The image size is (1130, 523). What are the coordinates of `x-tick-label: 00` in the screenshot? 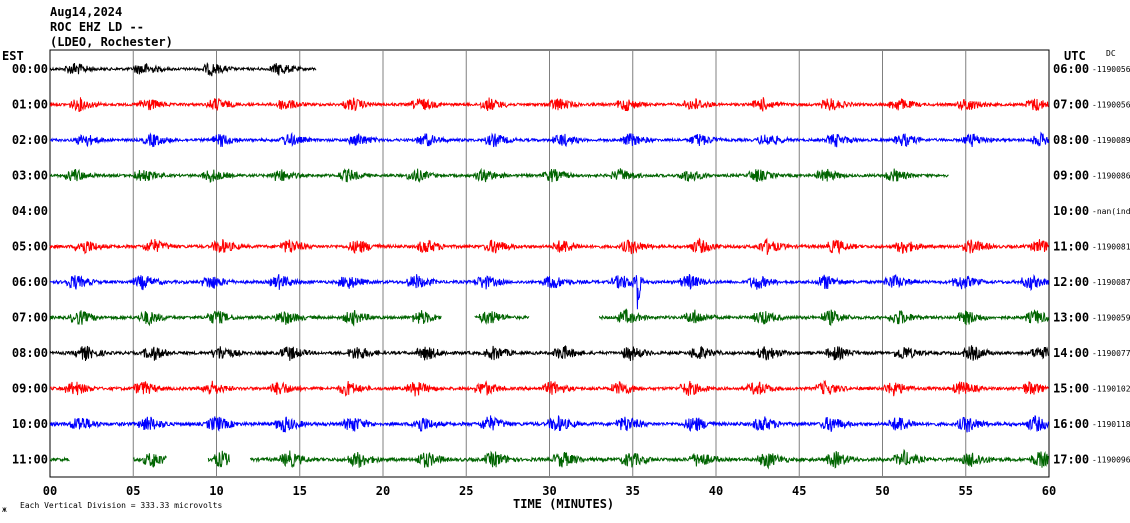 It's located at (50, 491).